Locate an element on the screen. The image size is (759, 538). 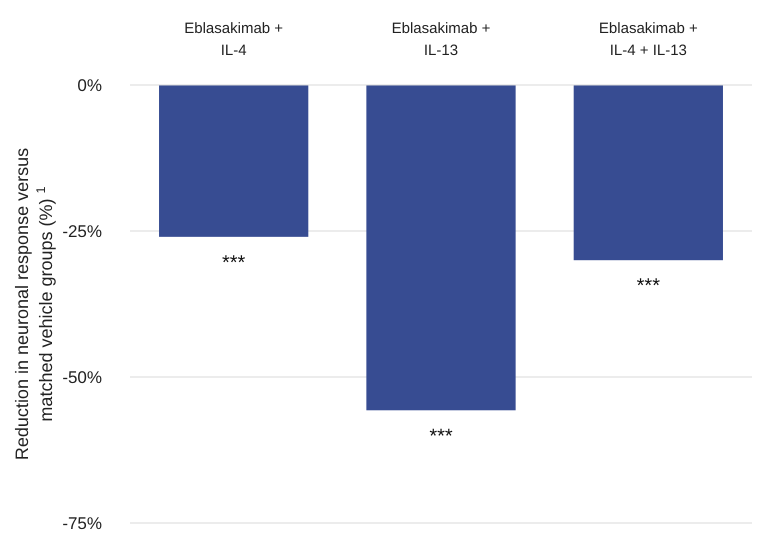
x-tick-label: Eblasakimab + IL-13 is located at coordinates (441, 39).